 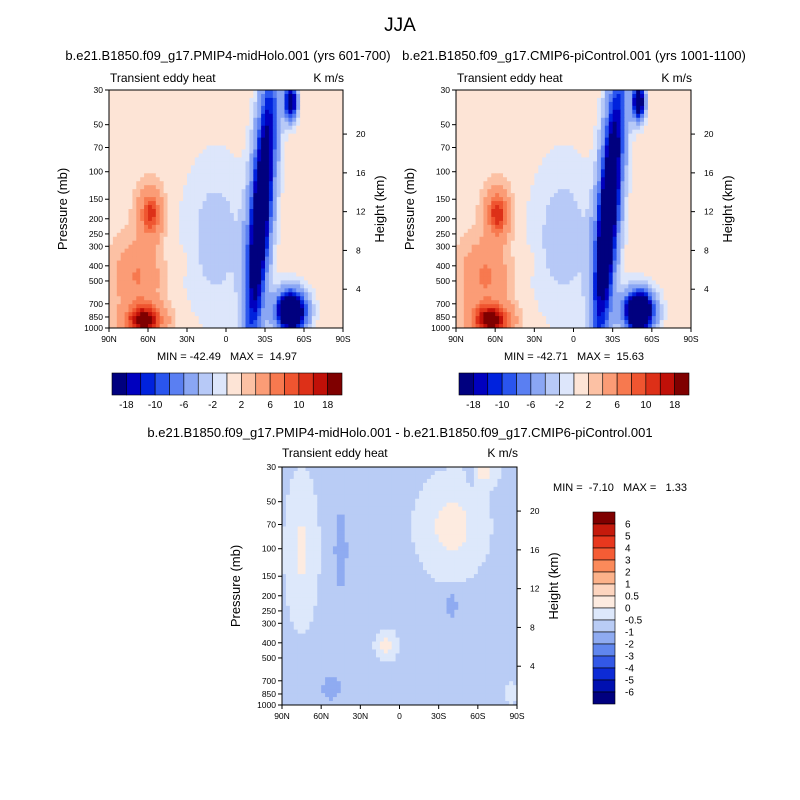 What do you see at coordinates (99, 148) in the screenshot?
I see `y-tick-label: 70` at bounding box center [99, 148].